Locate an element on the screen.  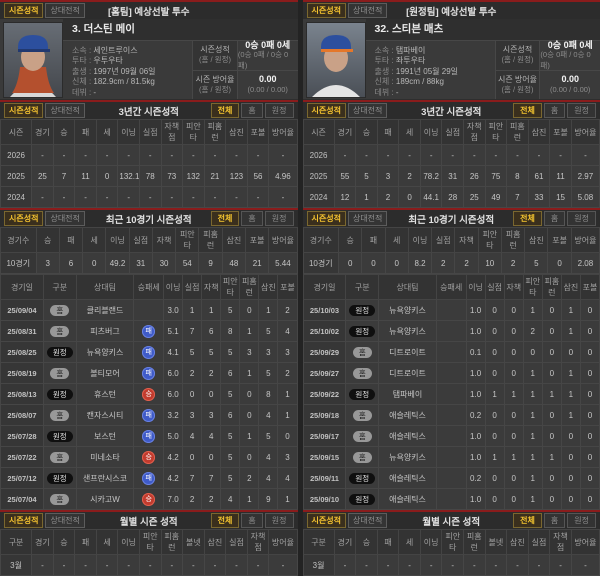
table-cell: 3 is located at coordinates (47, 263).